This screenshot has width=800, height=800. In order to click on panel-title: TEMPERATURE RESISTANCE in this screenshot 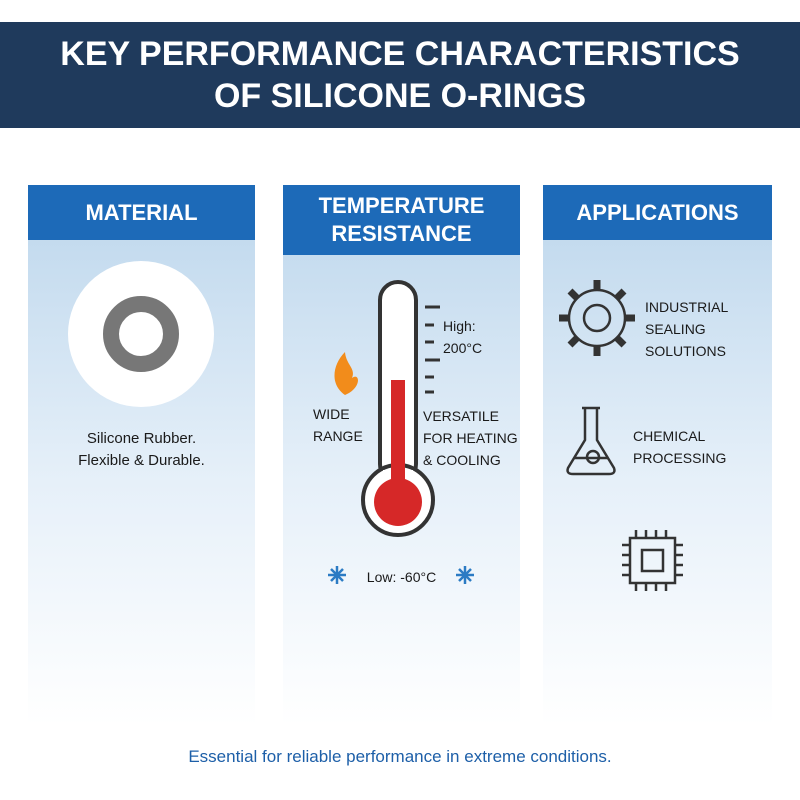, I will do `click(401, 220)`.